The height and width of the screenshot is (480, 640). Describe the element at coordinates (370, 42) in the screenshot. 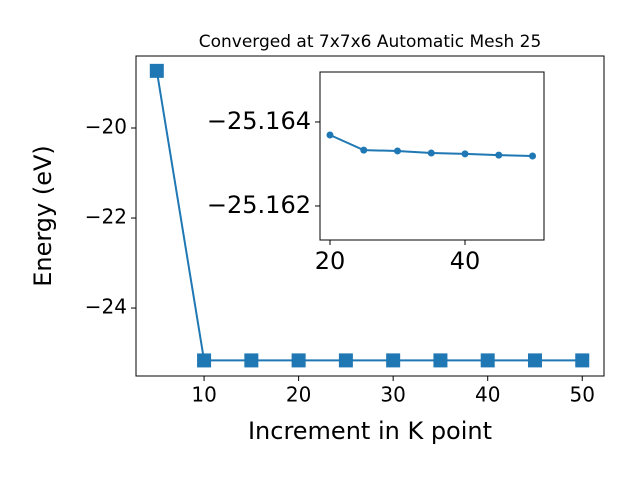

I see `chart-title: Converged at 7x7x6 Automatic Mesh 25` at that location.